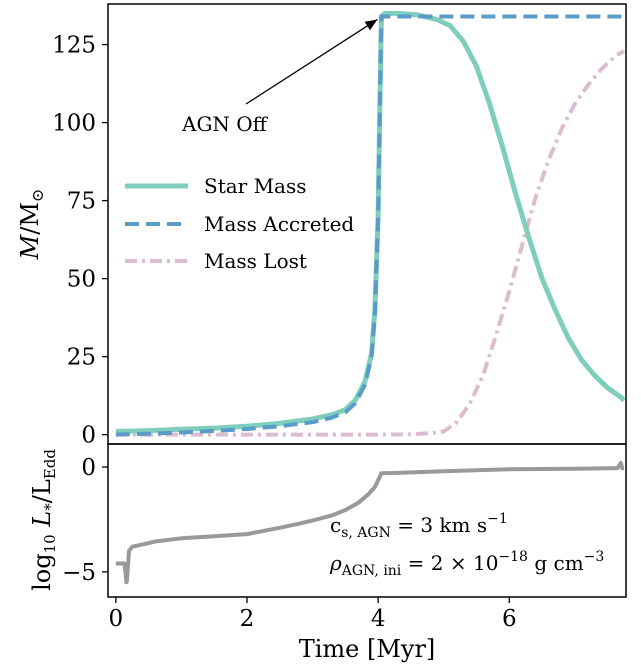  Describe the element at coordinates (81, 280) in the screenshot. I see `top-y-tick-label: 50` at that location.